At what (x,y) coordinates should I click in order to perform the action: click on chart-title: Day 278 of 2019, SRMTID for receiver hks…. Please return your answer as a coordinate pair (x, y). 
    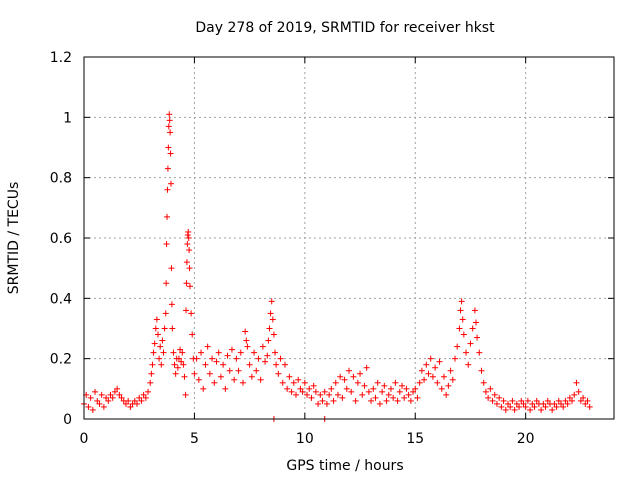
    Looking at the image, I should click on (345, 28).